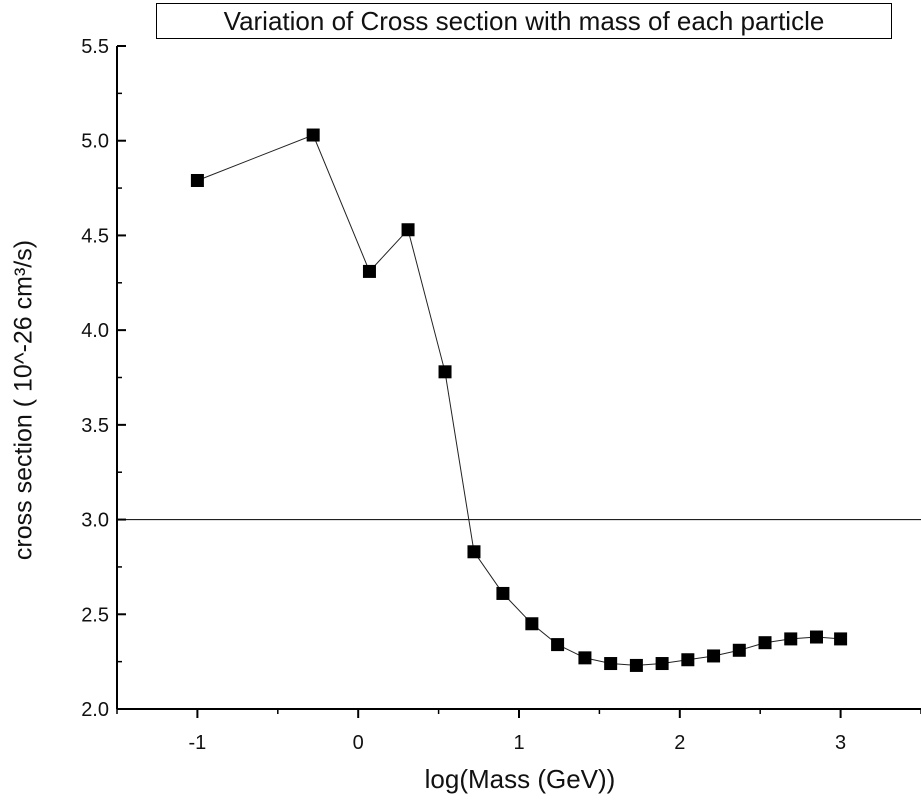  Describe the element at coordinates (95, 426) in the screenshot. I see `y-tick-label: 3.5` at that location.